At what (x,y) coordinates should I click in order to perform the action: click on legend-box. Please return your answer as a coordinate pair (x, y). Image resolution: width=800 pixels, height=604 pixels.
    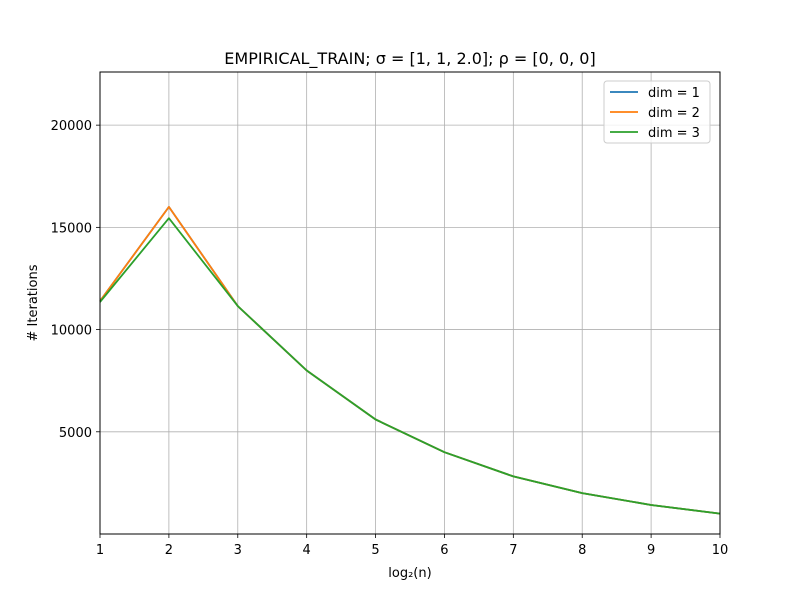
    Looking at the image, I should click on (657, 112).